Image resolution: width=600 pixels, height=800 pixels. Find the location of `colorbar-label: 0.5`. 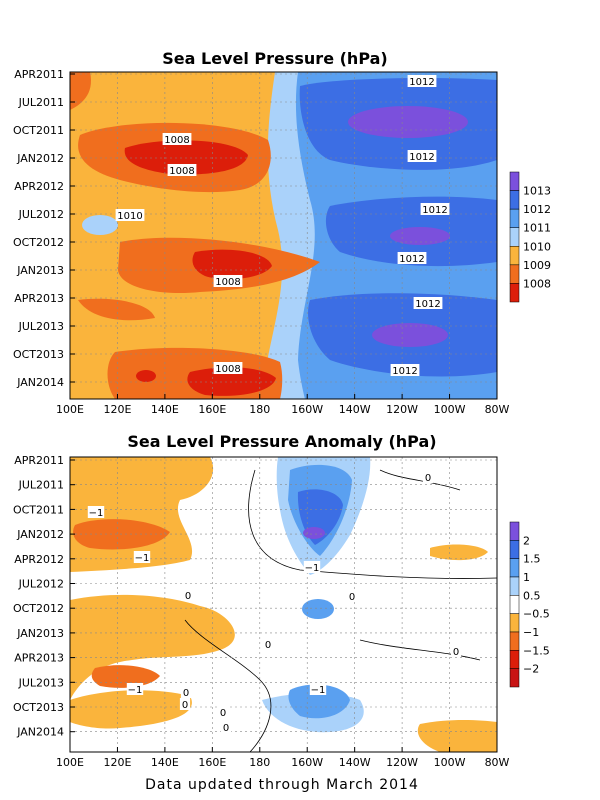

colorbar-label: 0.5 is located at coordinates (532, 595).